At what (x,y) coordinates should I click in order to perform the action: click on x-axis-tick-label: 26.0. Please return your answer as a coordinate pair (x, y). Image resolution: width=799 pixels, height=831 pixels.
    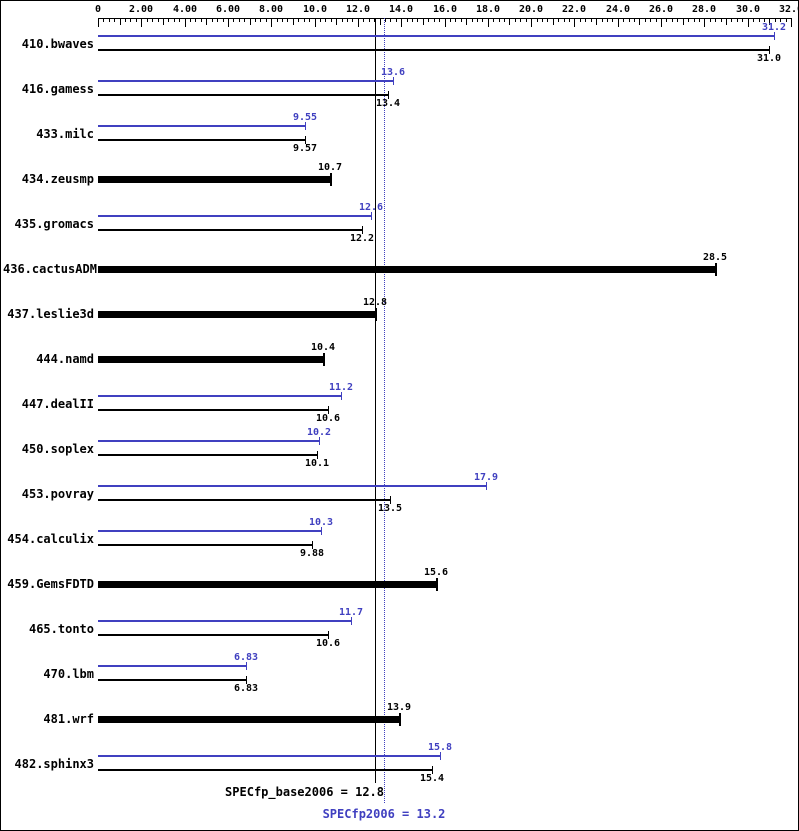
    Looking at the image, I should click on (661, 9).